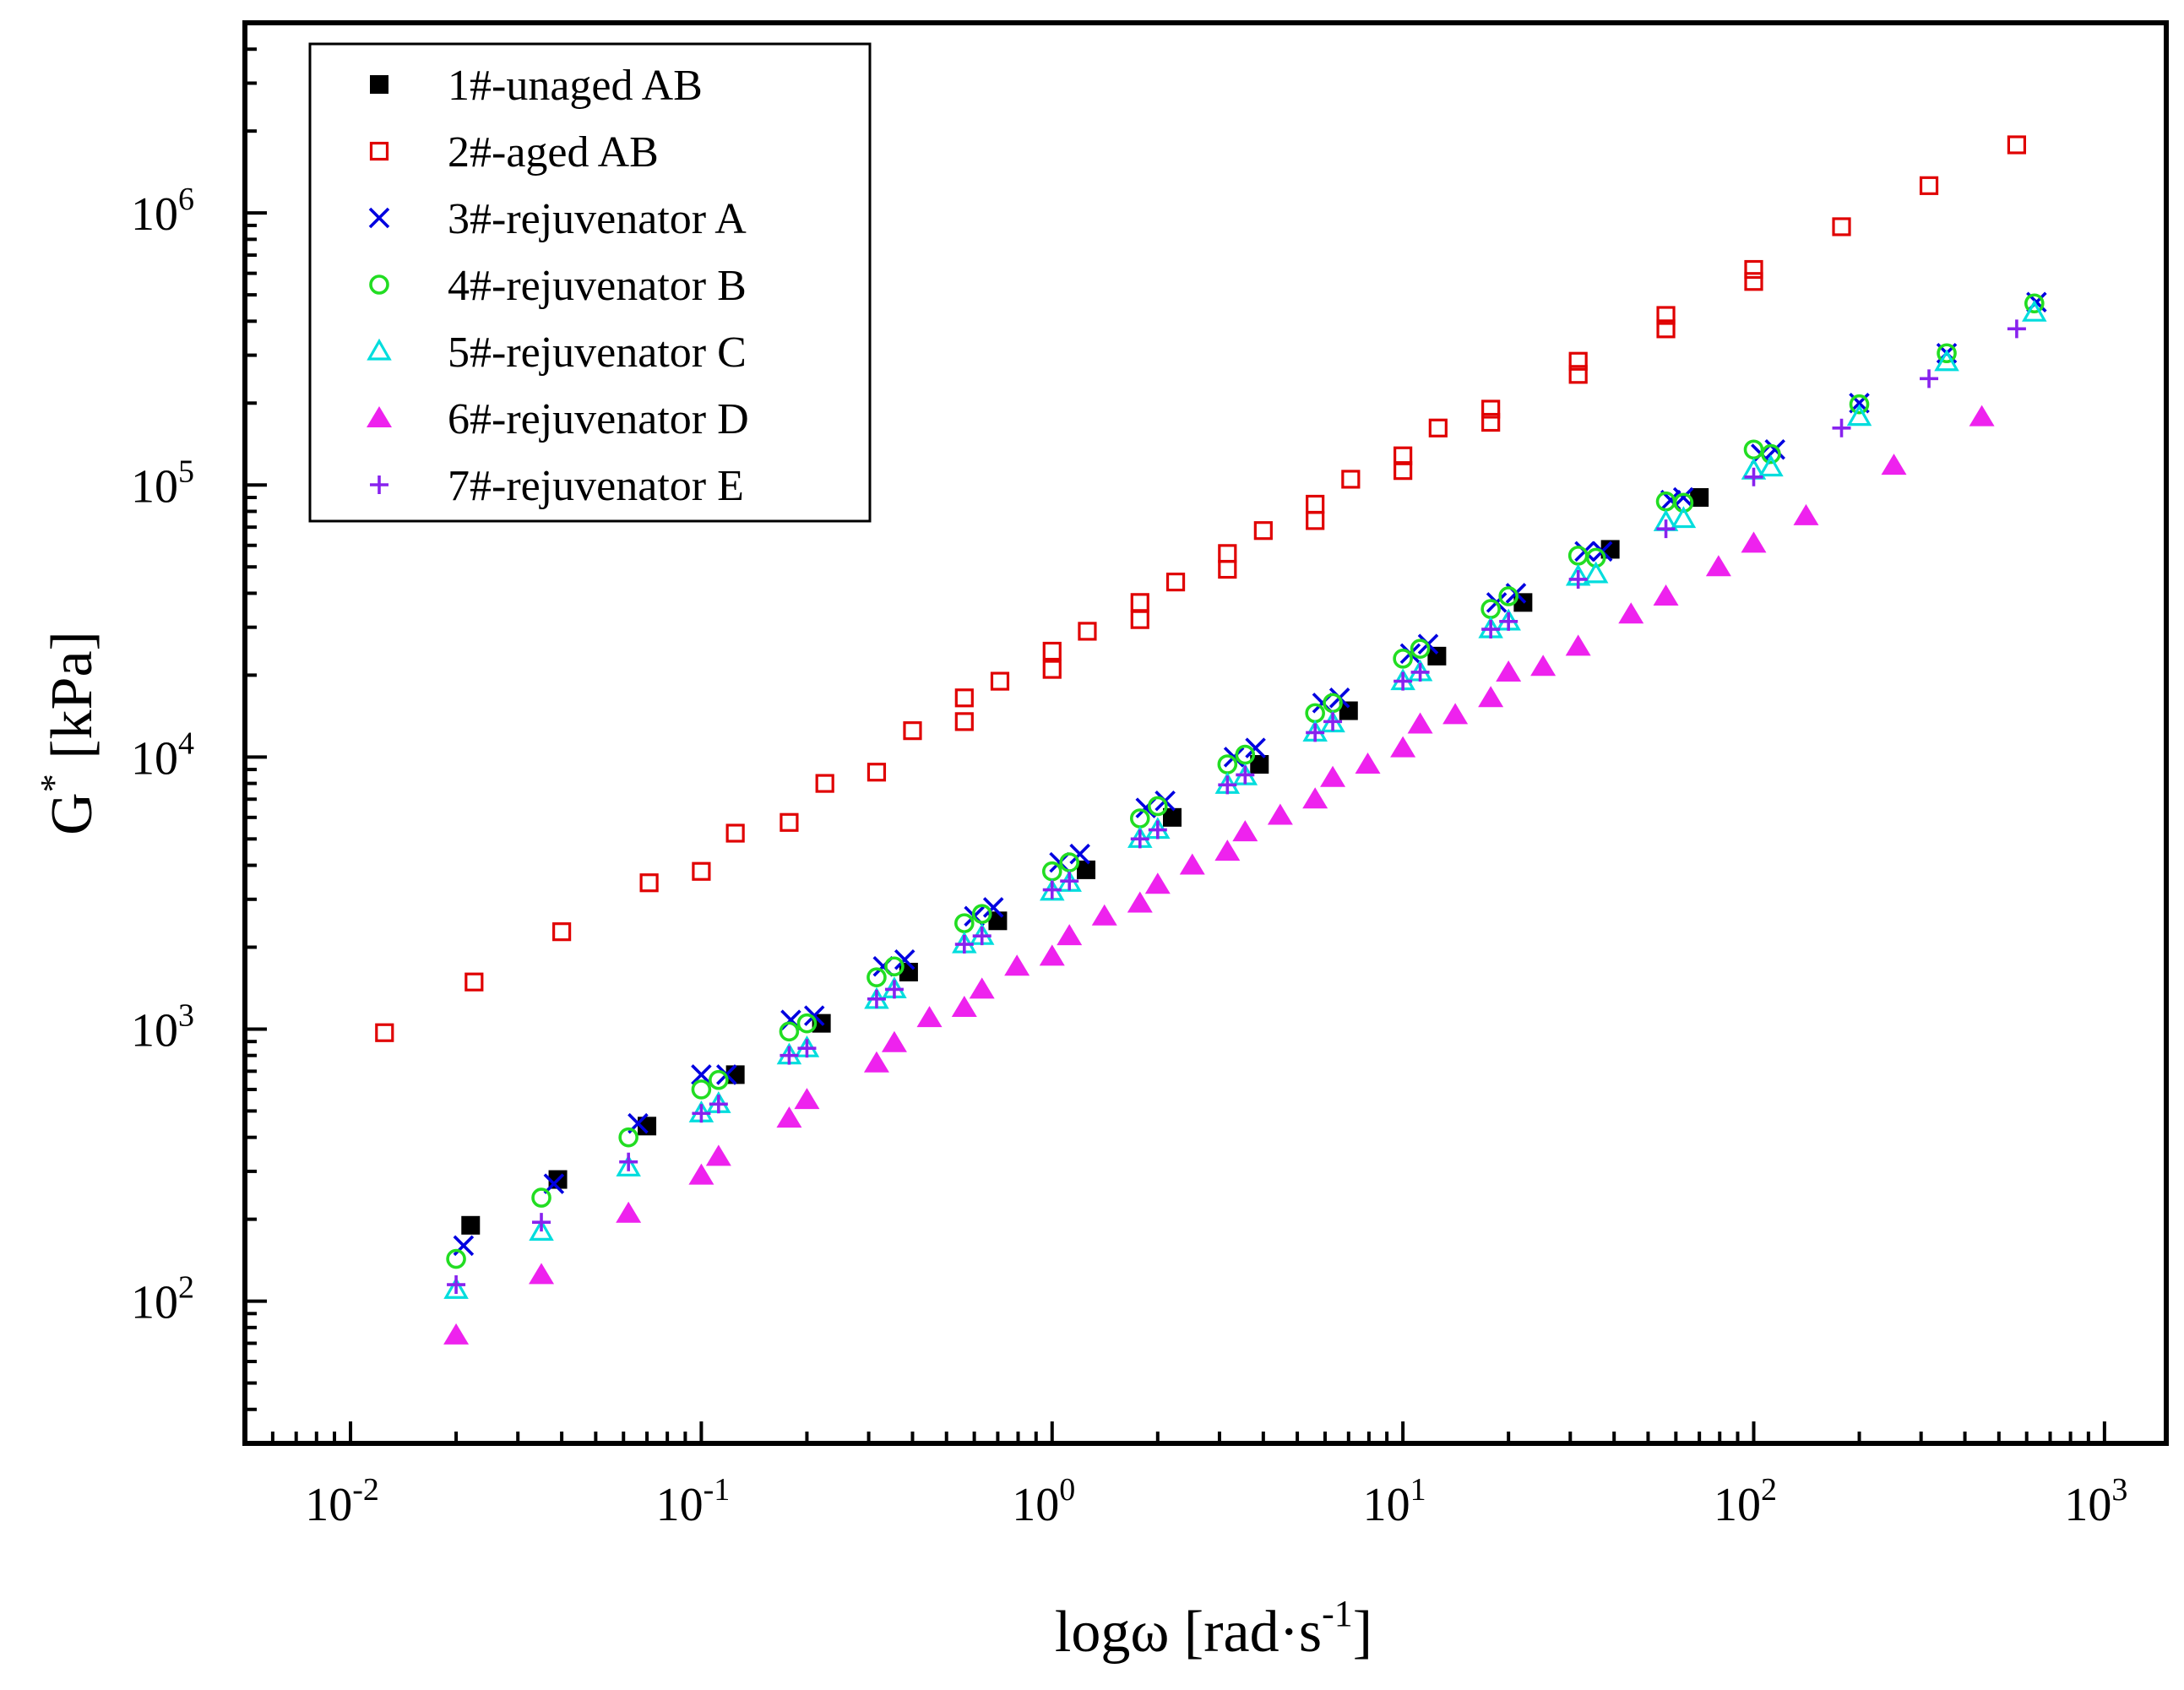  What do you see at coordinates (598, 419) in the screenshot?
I see `legend-label: 6#-rejuvenator D` at bounding box center [598, 419].